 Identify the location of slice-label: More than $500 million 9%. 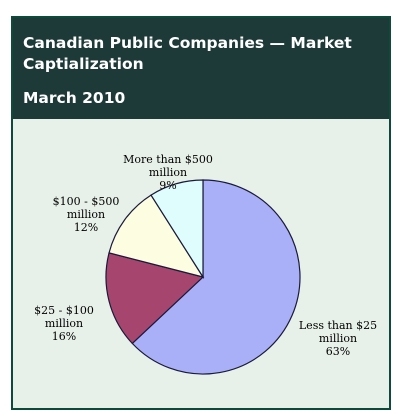
(168, 172).